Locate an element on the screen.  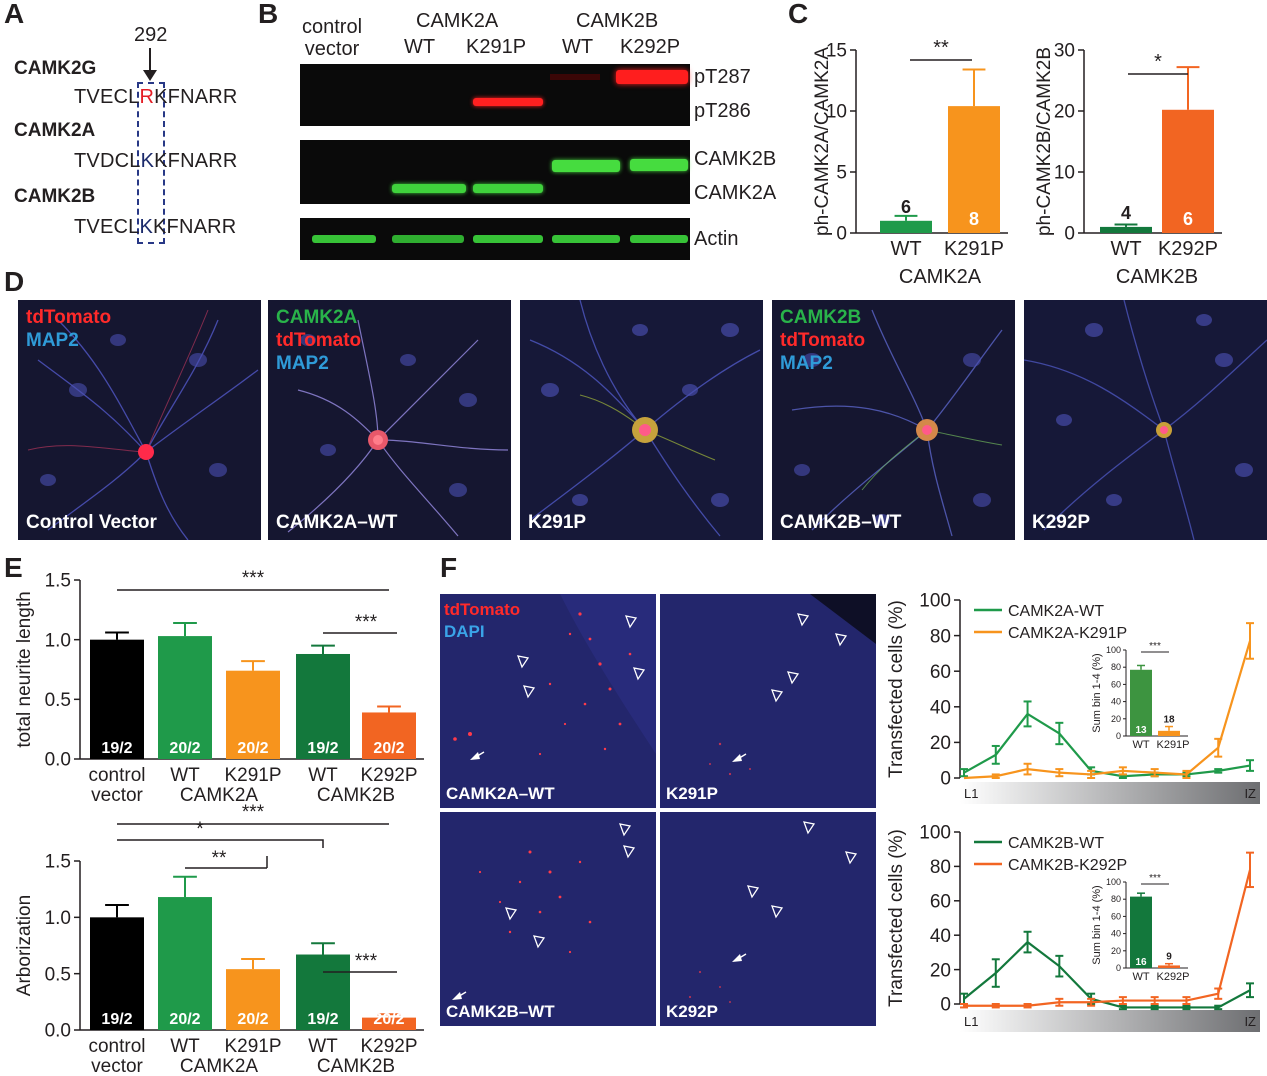
inset-y-tick-label: 60 is located at coordinates (1116, 684).